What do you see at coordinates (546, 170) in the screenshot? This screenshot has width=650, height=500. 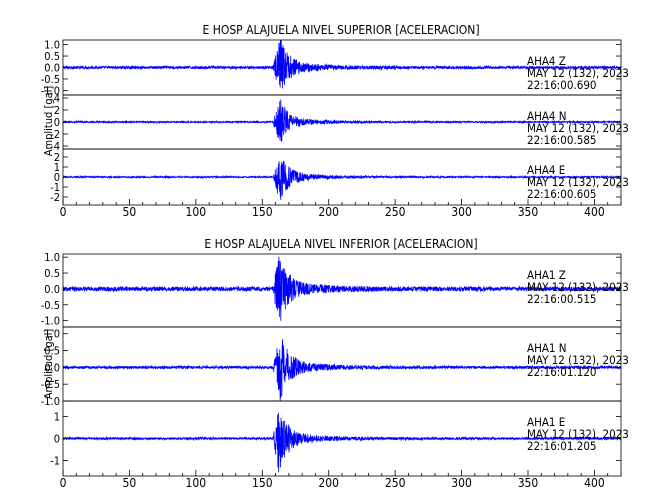 I see `channel-label: AHA4 E` at bounding box center [546, 170].